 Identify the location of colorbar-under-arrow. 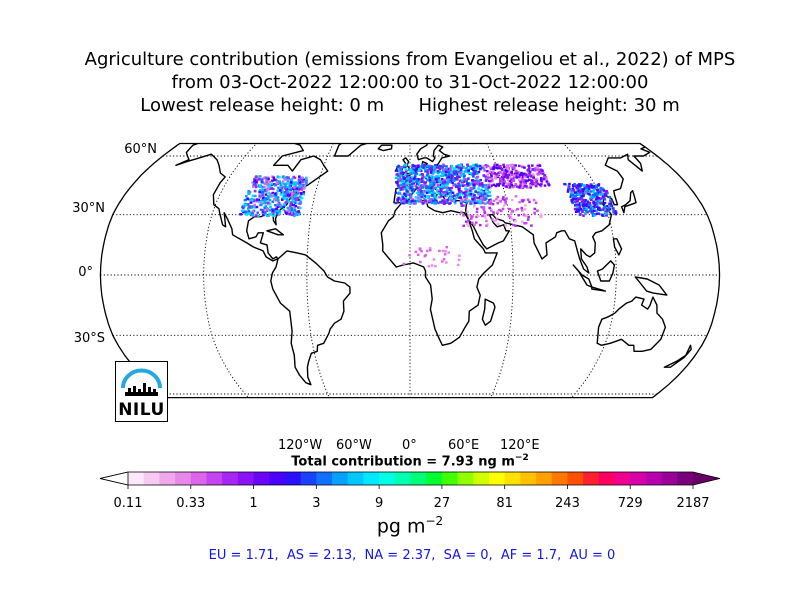
(114, 478).